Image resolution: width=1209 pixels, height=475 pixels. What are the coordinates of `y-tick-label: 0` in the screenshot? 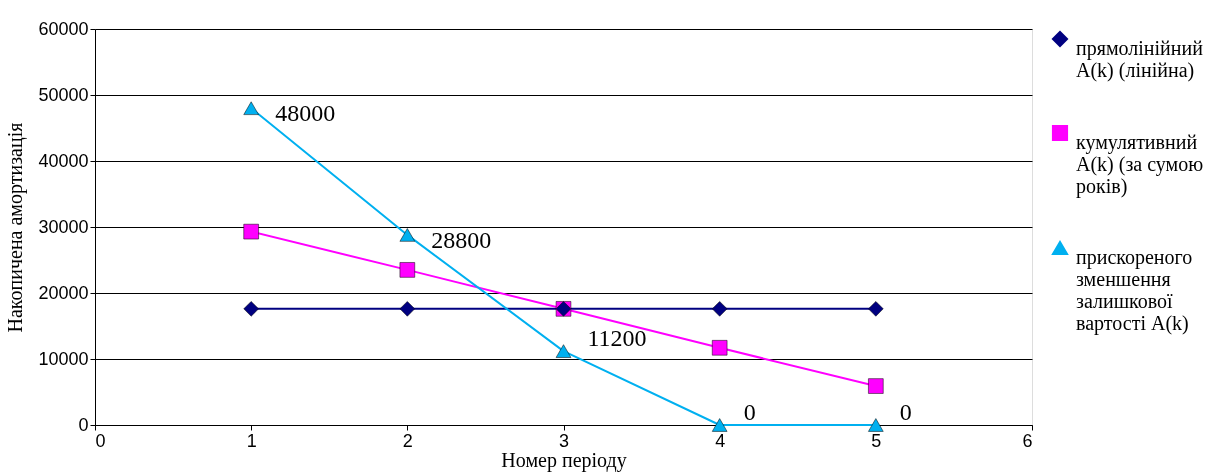 It's located at (83, 424).